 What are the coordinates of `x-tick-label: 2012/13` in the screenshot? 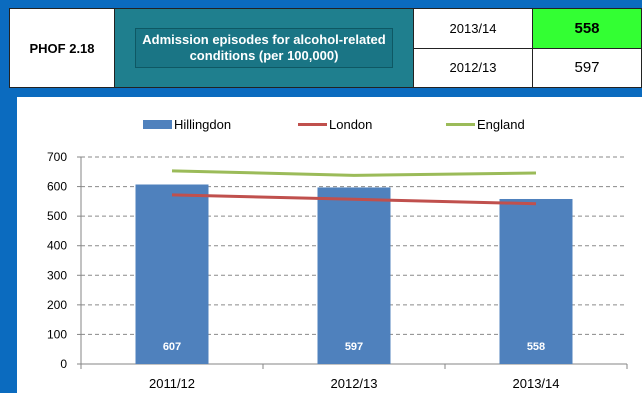 It's located at (354, 383).